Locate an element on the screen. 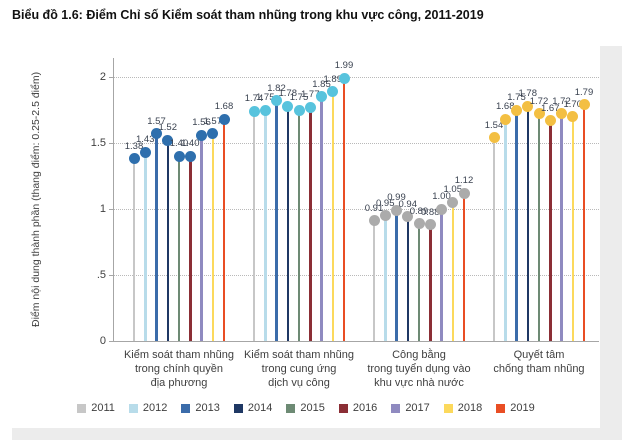  legend-item-2017: 2017 is located at coordinates (410, 408).